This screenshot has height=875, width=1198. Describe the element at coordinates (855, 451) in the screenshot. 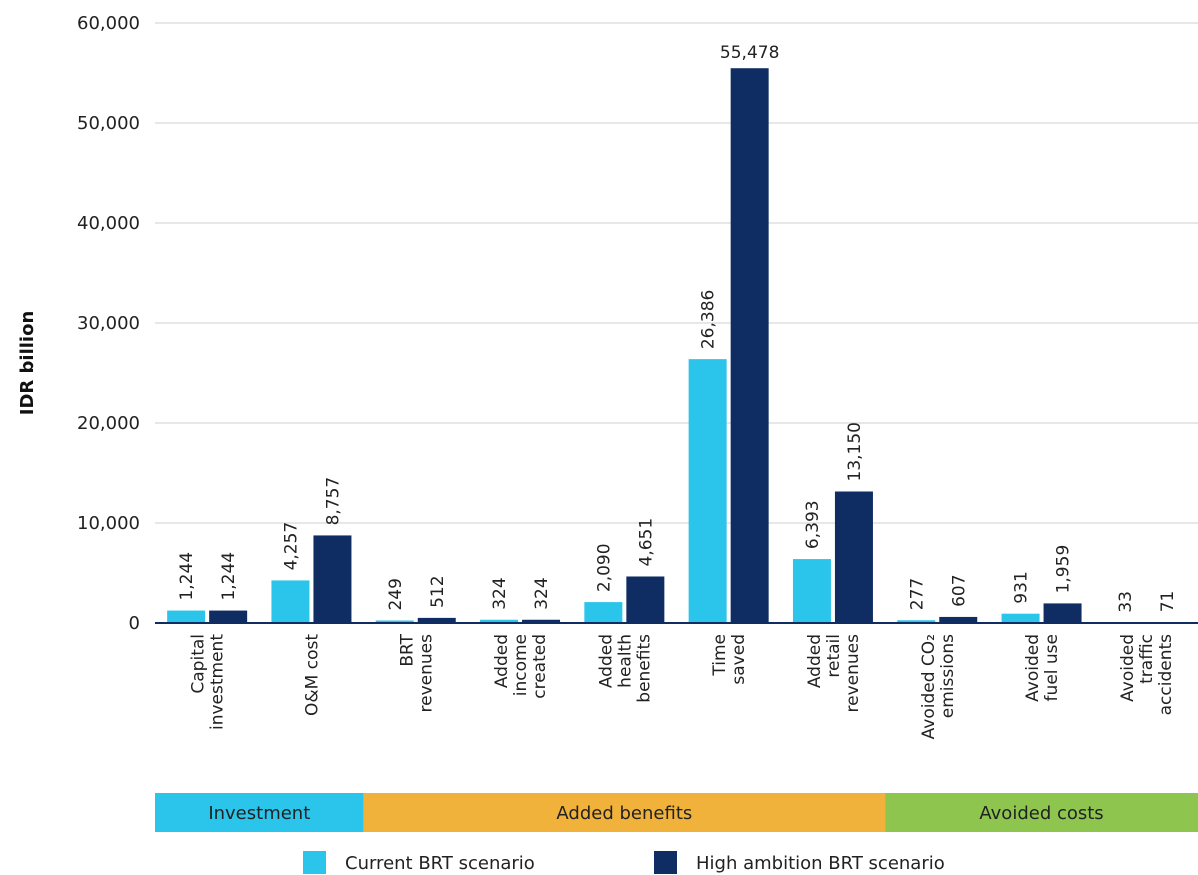

I see `value-label: 13,150` at that location.